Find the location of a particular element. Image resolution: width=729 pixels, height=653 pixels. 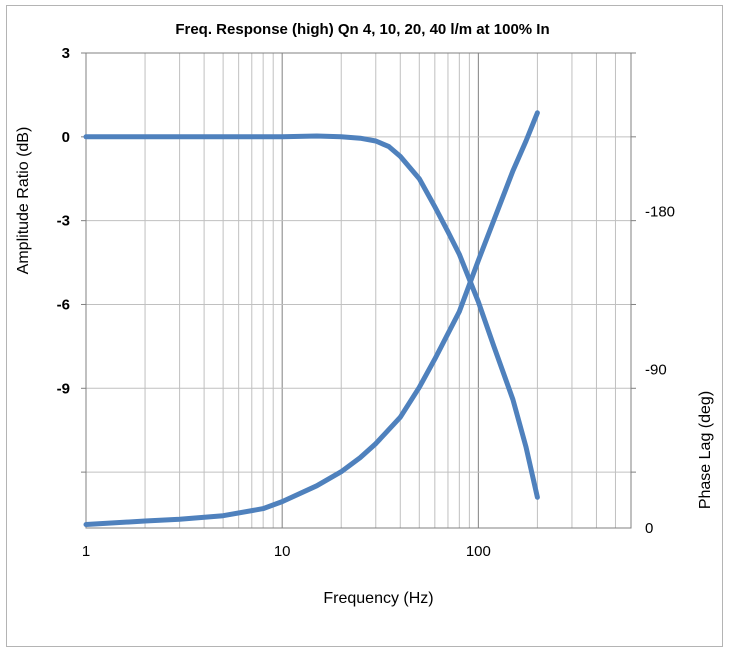

y2-tick-label: -180 is located at coordinates (660, 211).